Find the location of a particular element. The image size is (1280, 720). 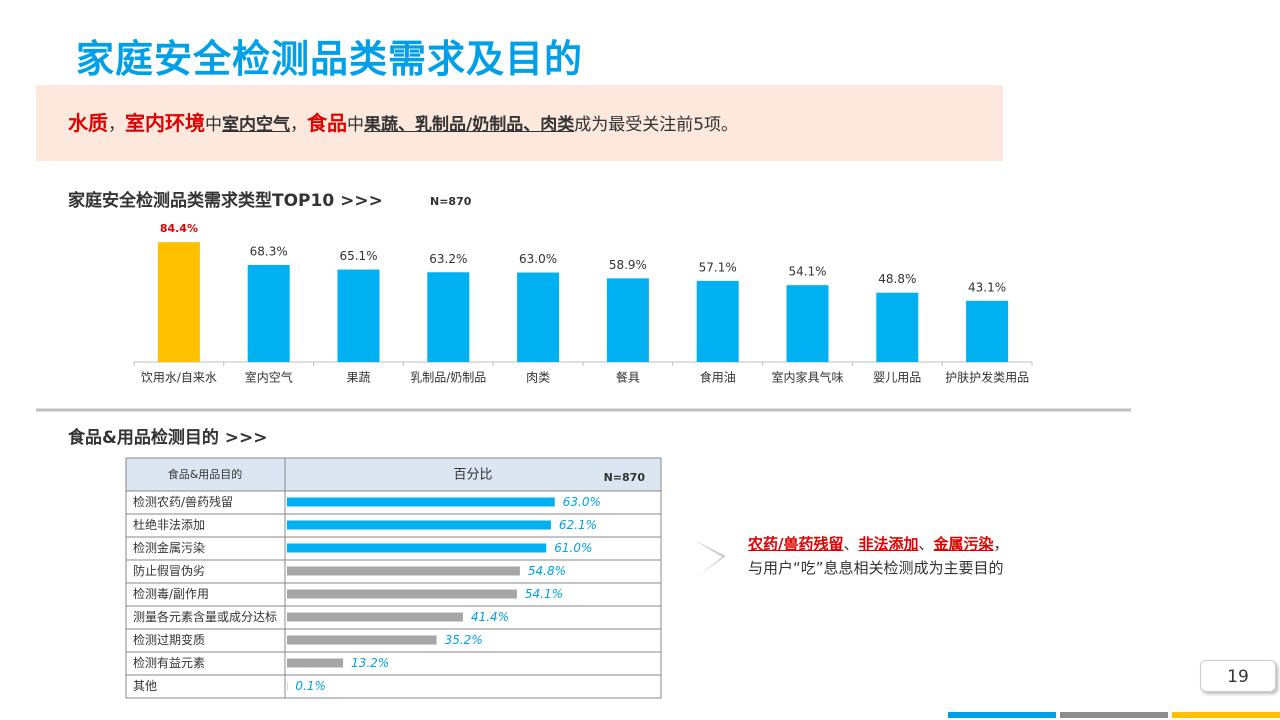

table-header is located at coordinates (393, 474).